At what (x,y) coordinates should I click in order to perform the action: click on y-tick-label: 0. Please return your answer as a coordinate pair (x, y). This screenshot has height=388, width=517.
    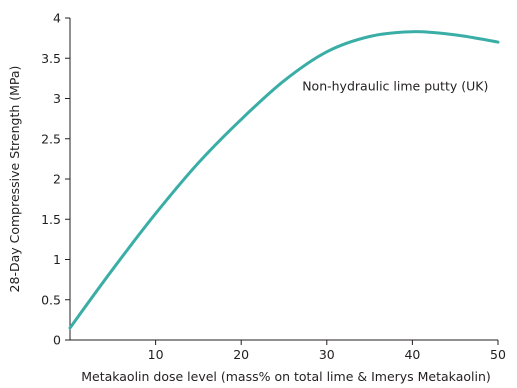
    Looking at the image, I should click on (57, 340).